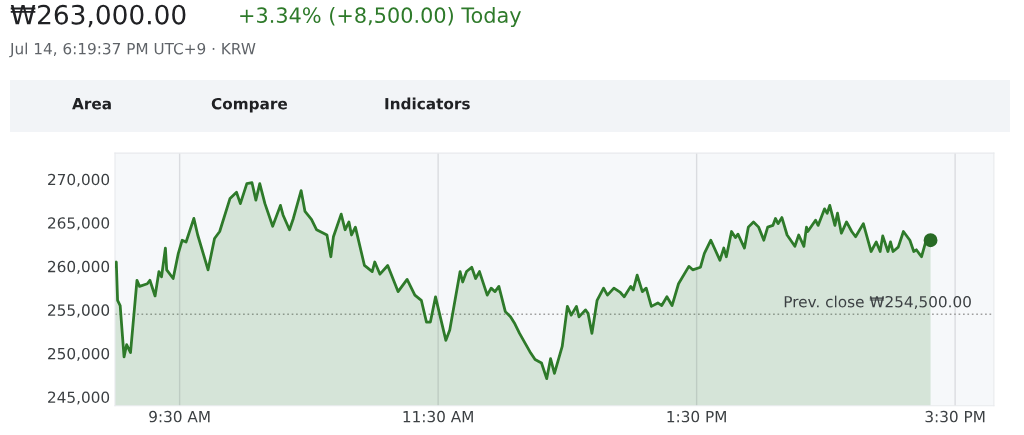 This screenshot has height=435, width=1024. Describe the element at coordinates (79, 180) in the screenshot. I see `y-tick-label: 270,000` at that location.